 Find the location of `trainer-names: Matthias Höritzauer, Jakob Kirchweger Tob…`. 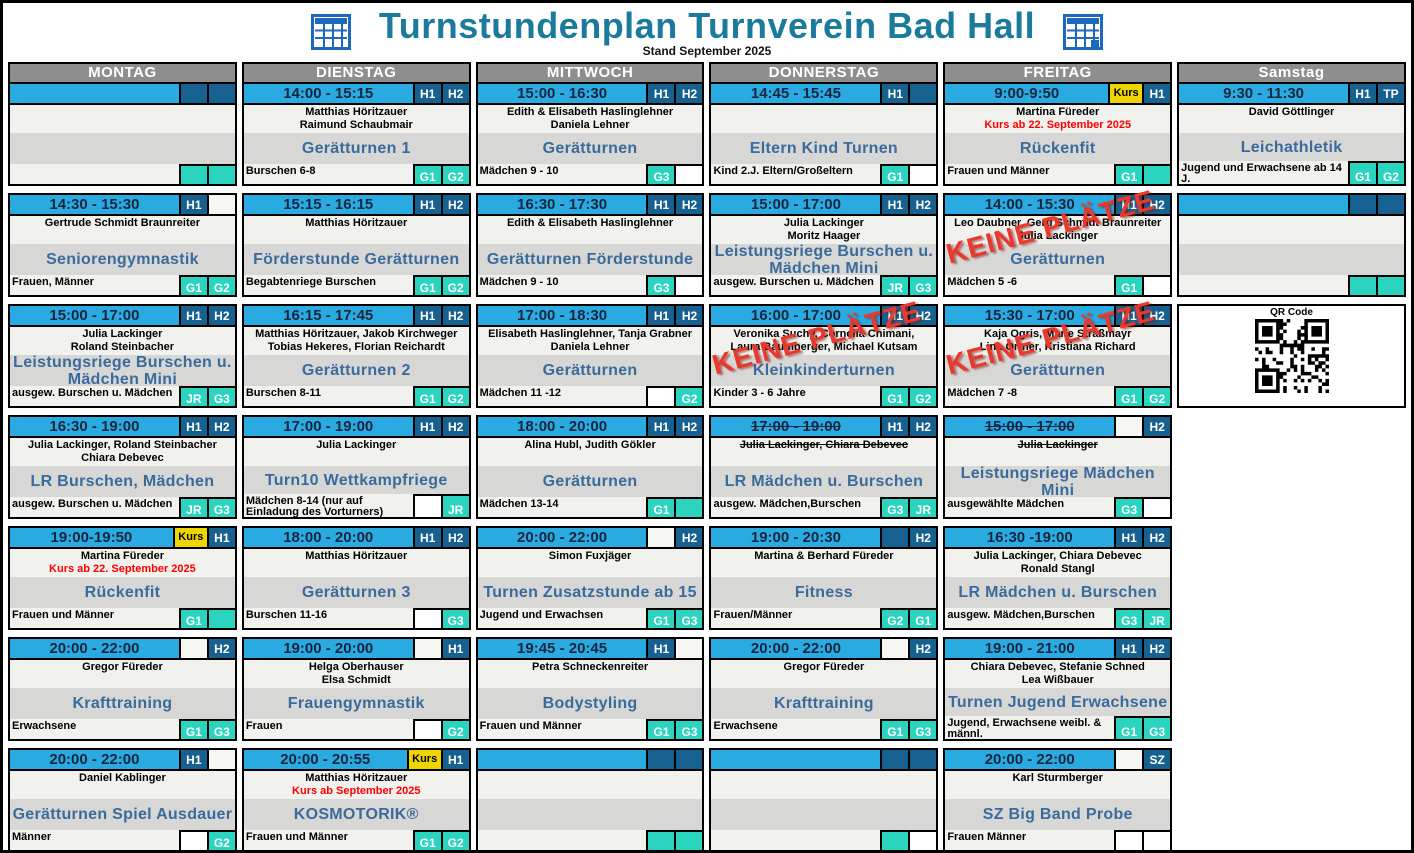

trainer-names: Matthias Höritzauer, Jakob Kirchweger Tob… is located at coordinates (356, 341).